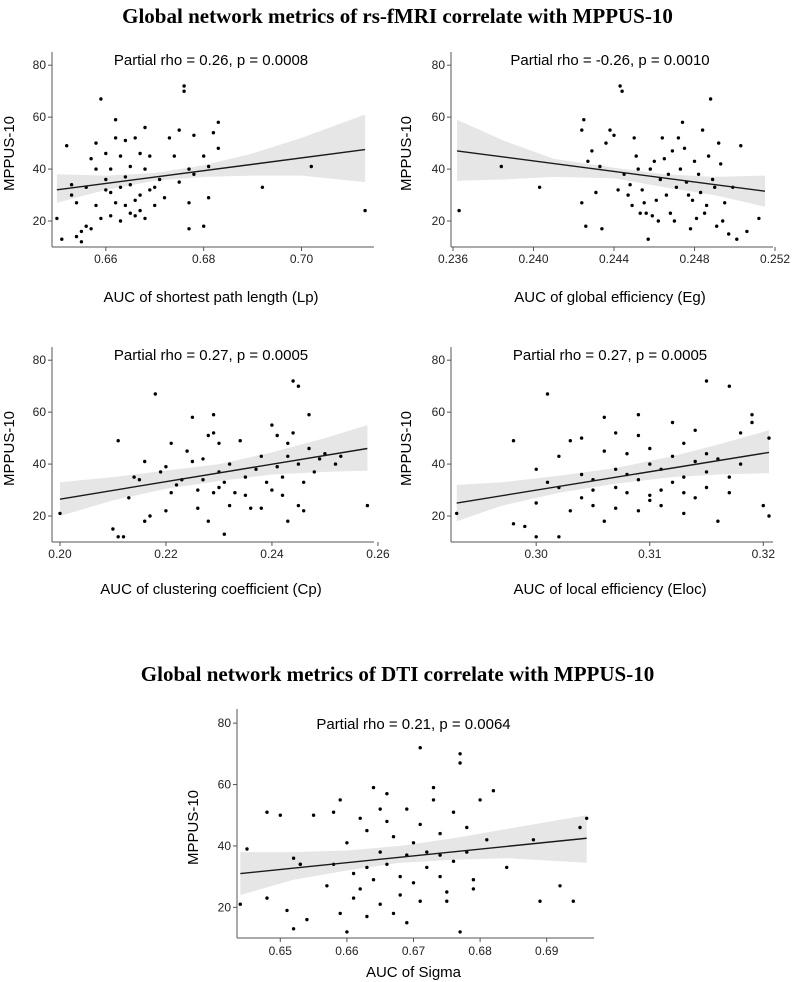  I want to click on y-tick-label: 80, so click(40, 360).